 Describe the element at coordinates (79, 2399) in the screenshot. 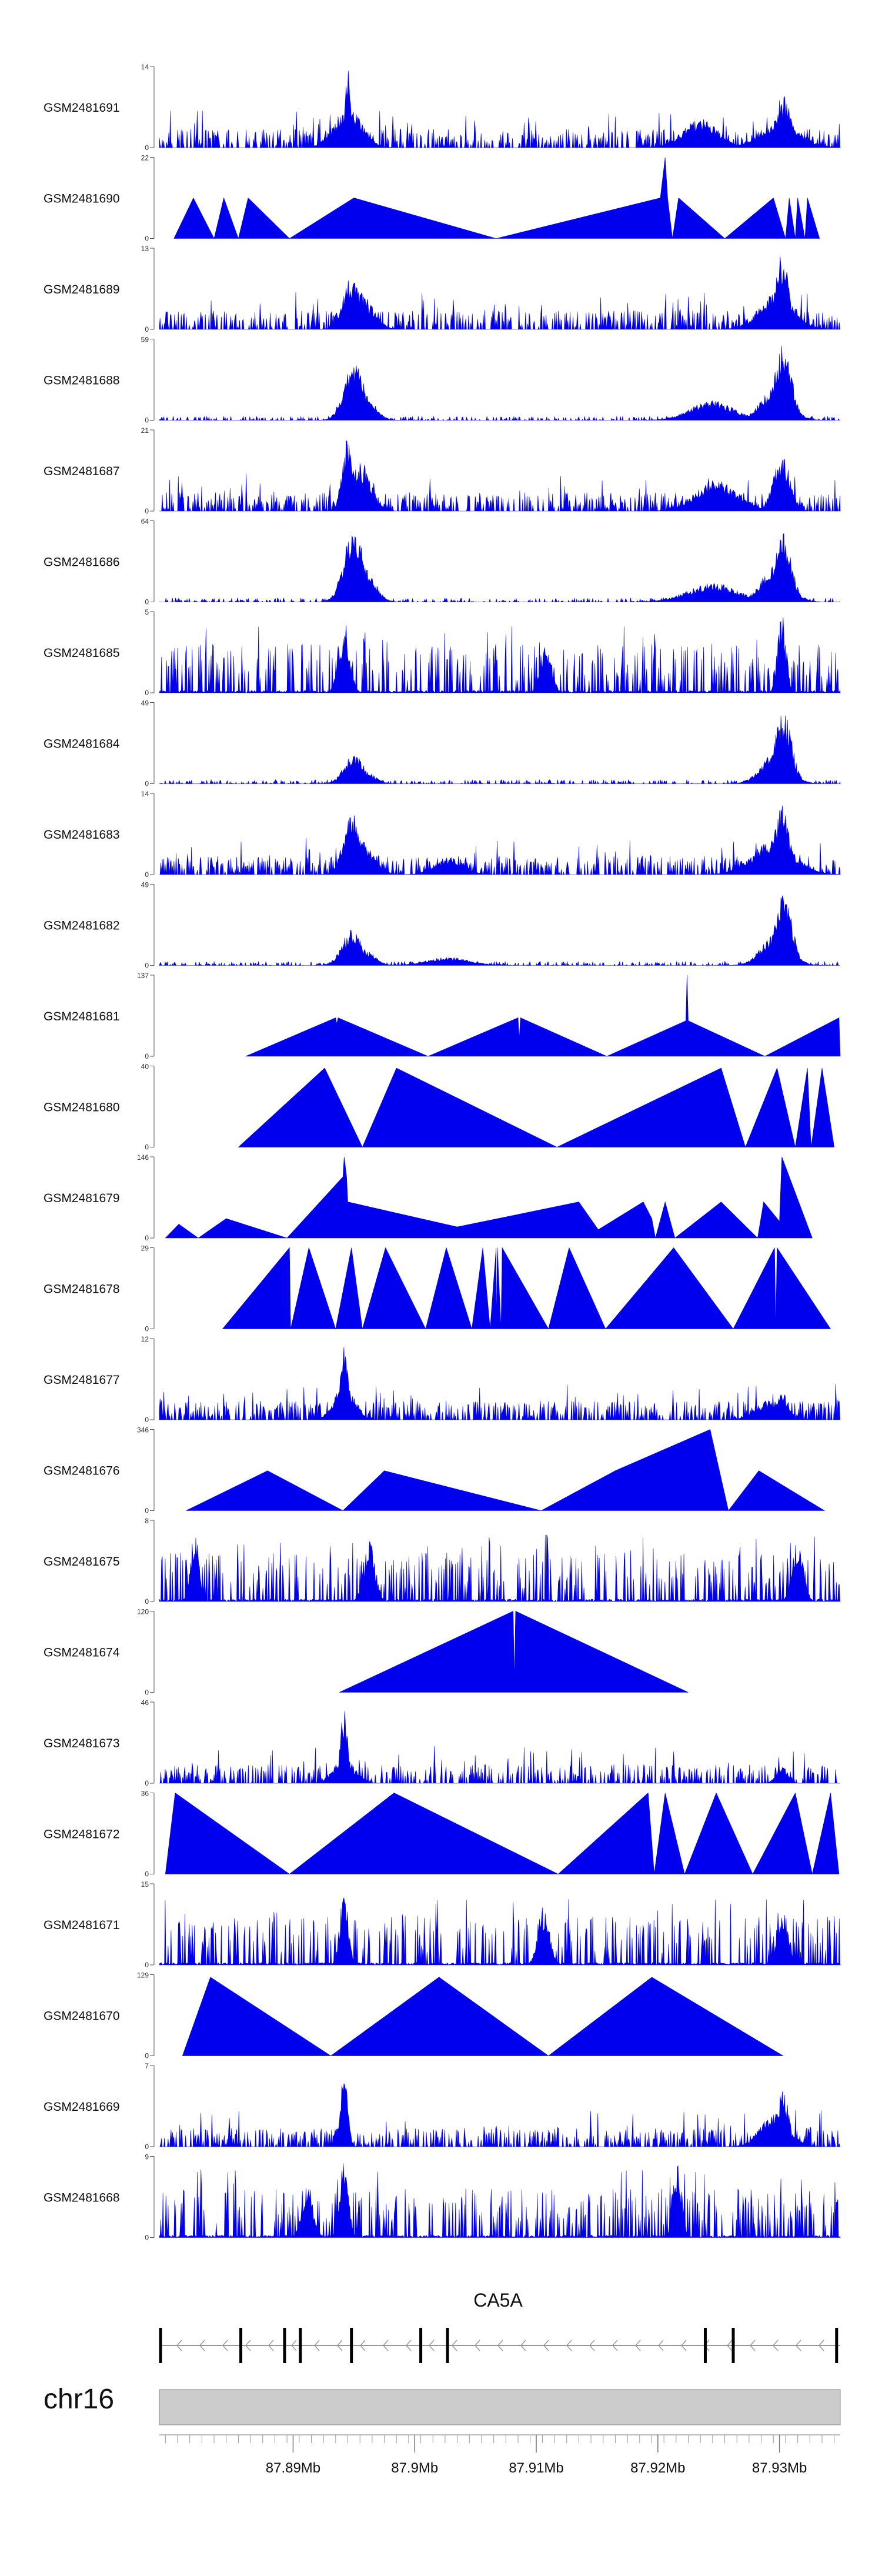

I see `chromosome-label: chr16` at that location.